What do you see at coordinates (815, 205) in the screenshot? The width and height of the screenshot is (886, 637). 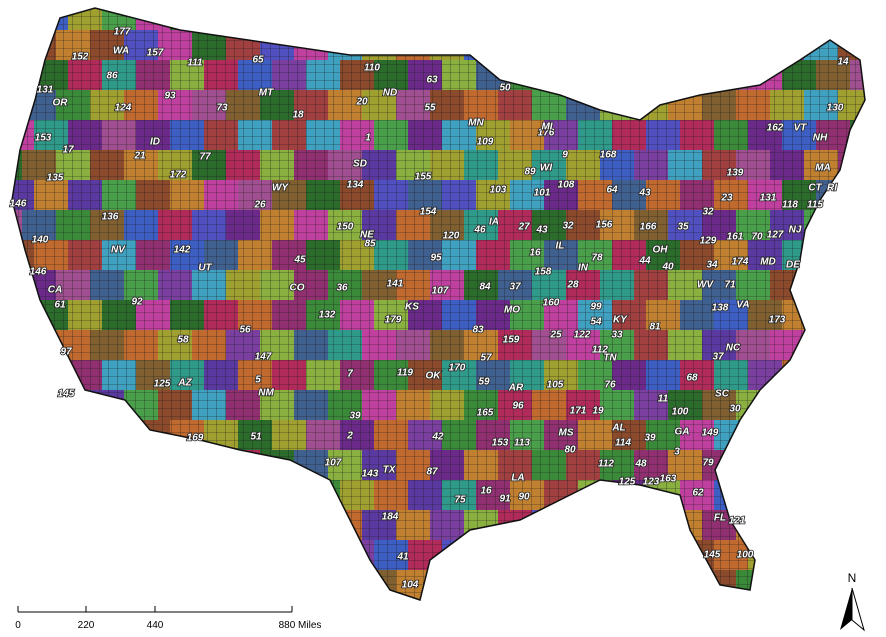 I see `region-label: 115` at bounding box center [815, 205].